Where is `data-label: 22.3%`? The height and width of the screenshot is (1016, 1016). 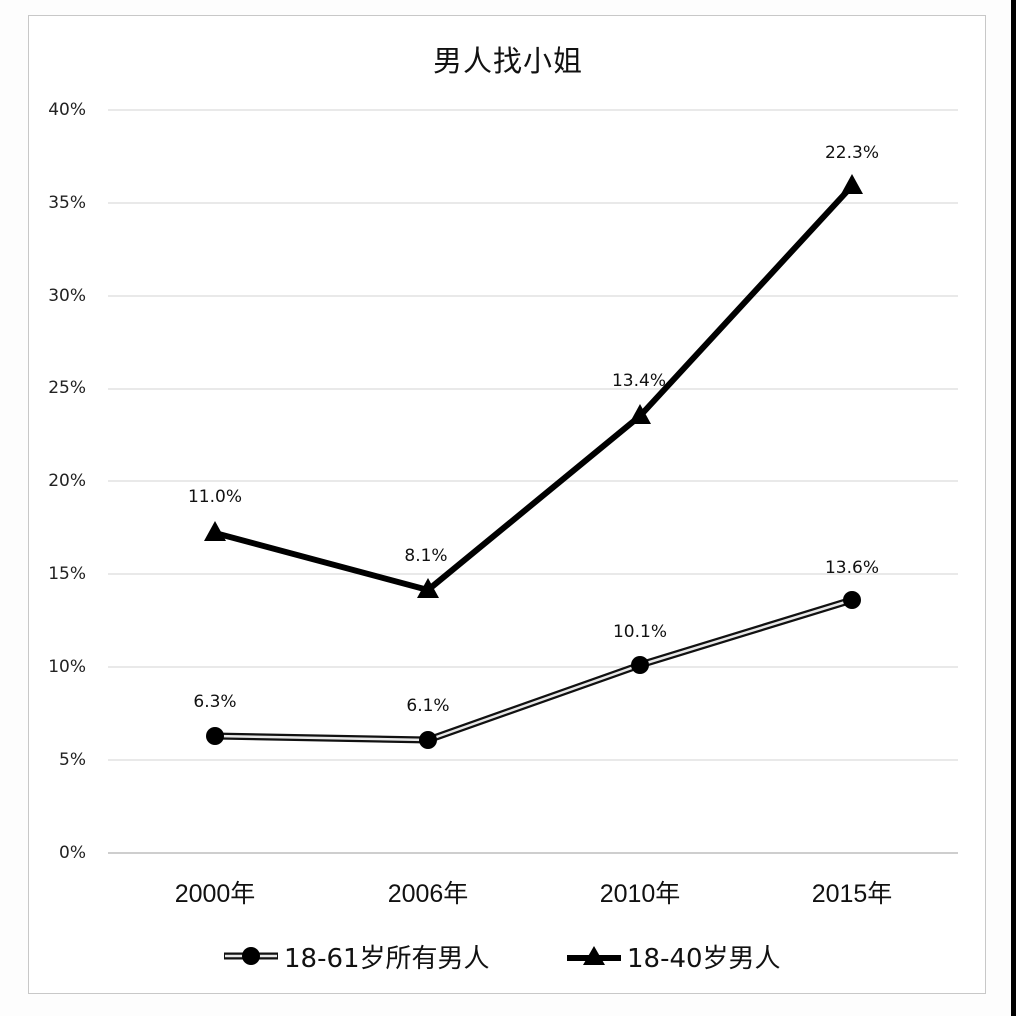 data-label: 22.3% is located at coordinates (851, 153).